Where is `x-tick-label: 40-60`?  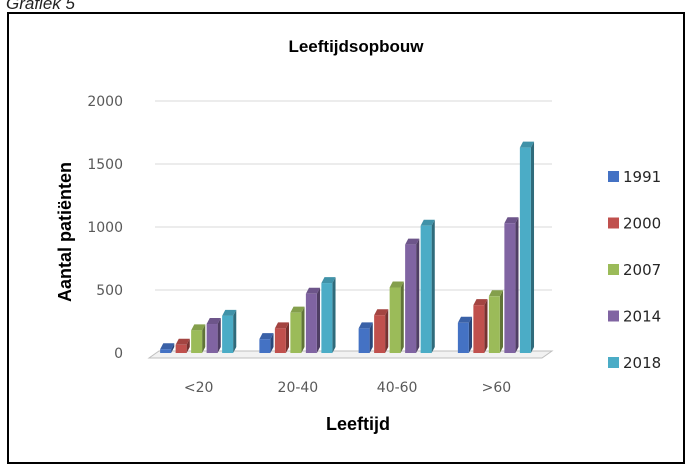
x-tick-label: 40-60 is located at coordinates (397, 388).